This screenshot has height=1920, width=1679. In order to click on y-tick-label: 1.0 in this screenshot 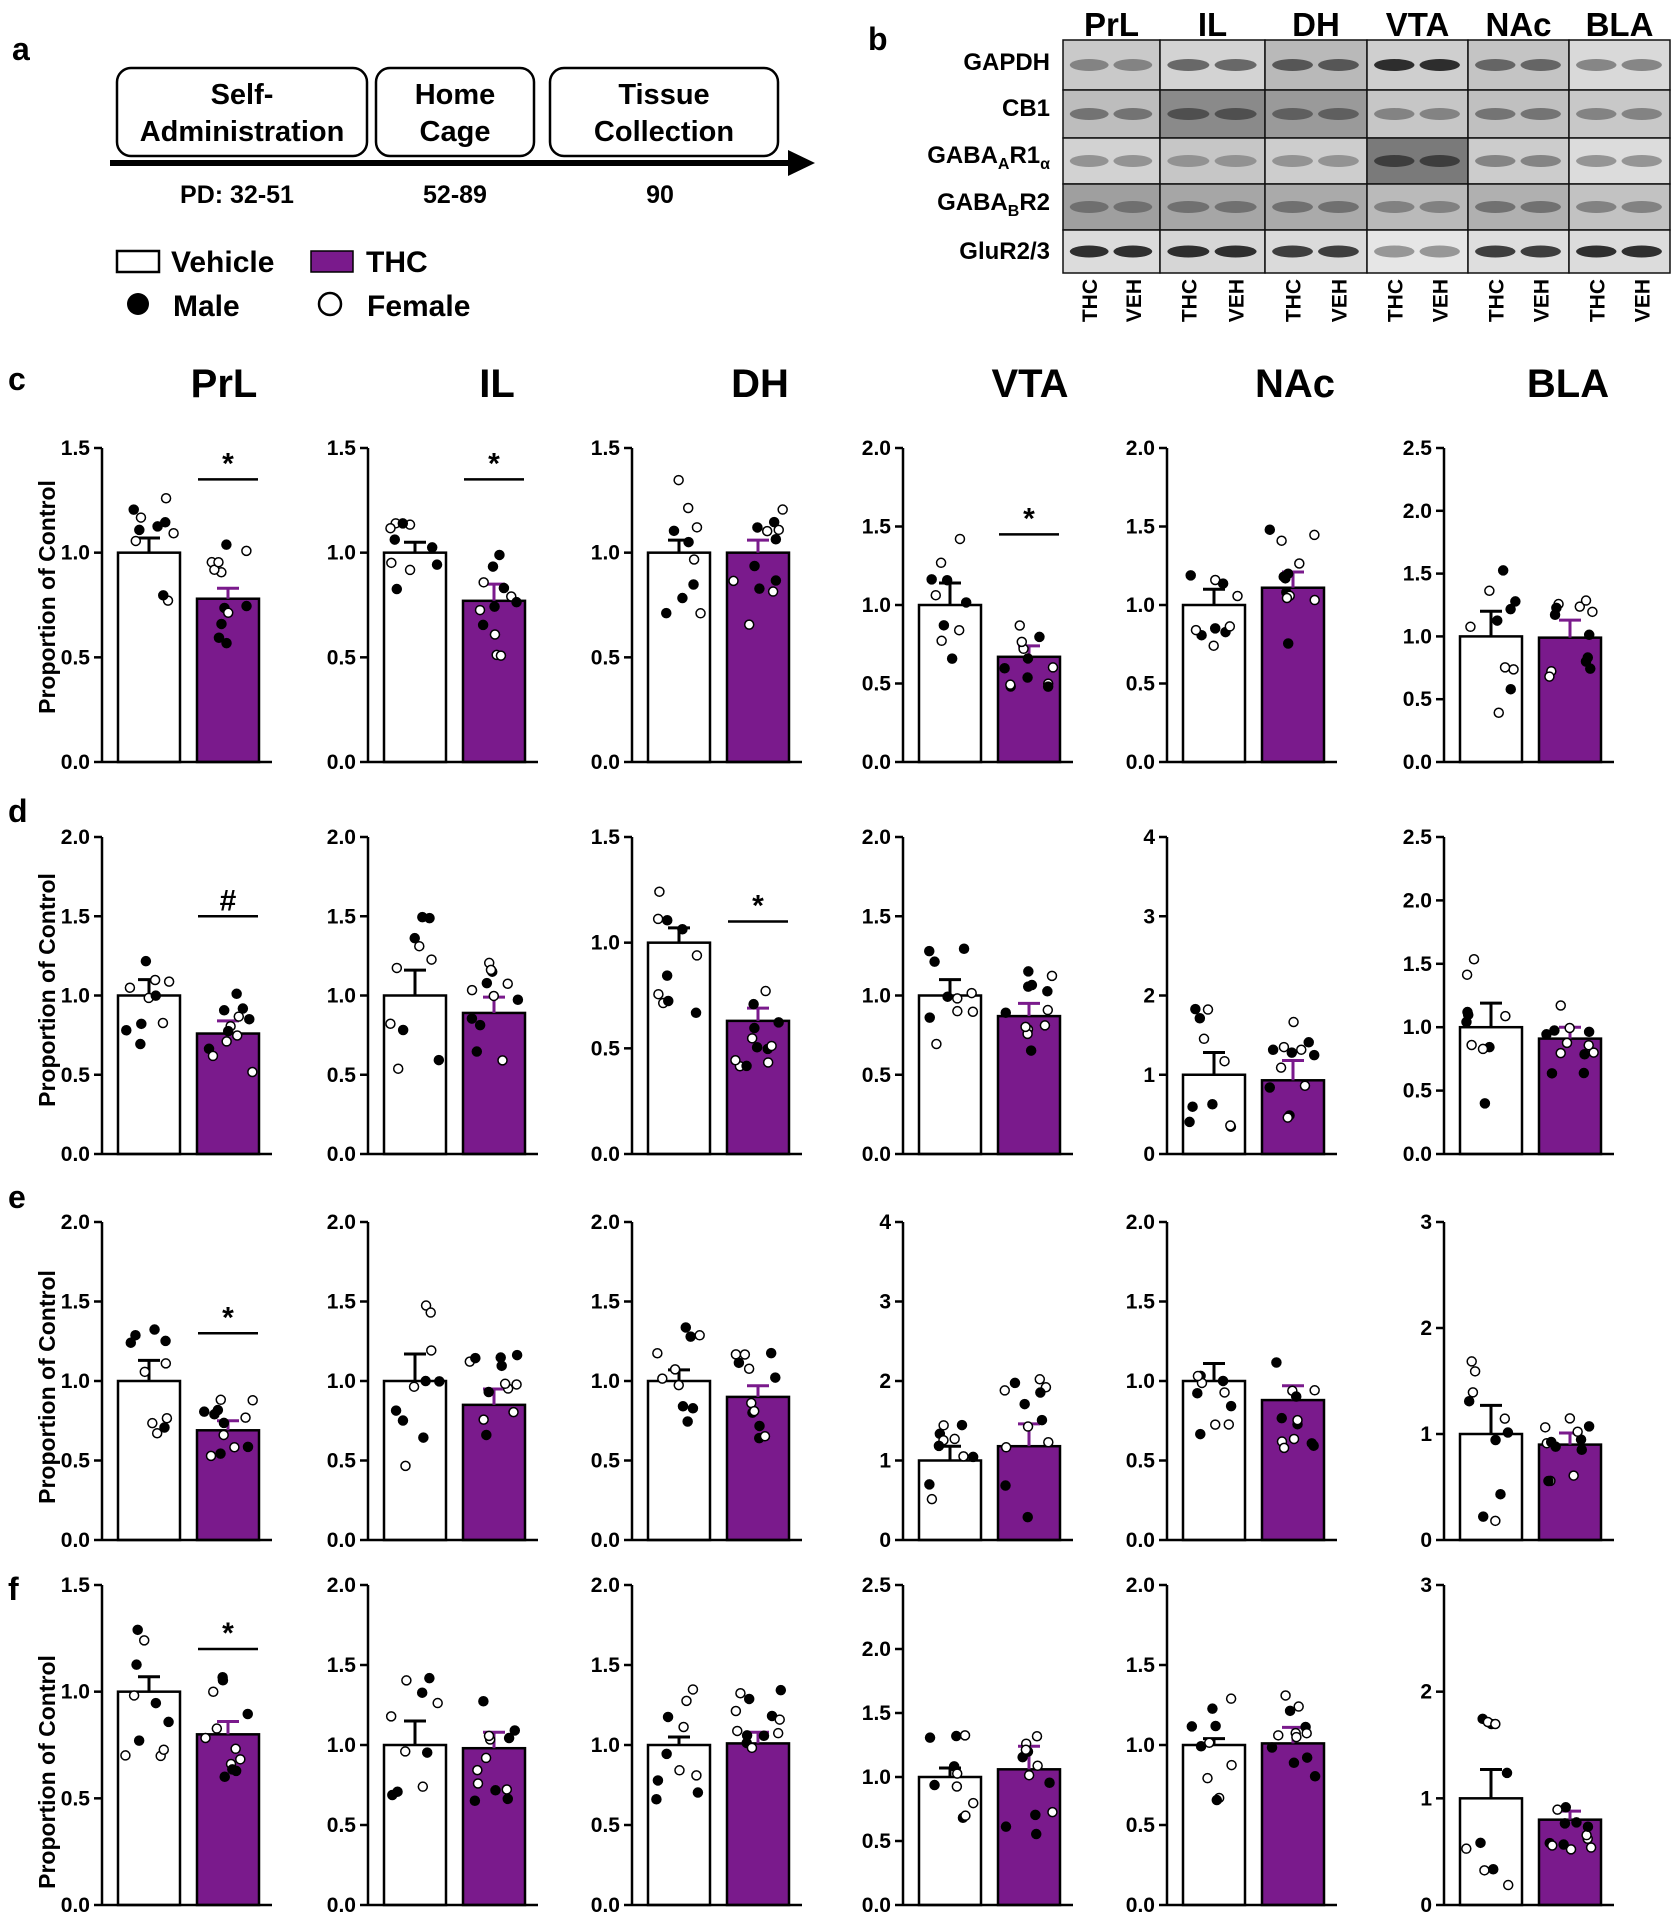, I will do `click(75, 996)`.